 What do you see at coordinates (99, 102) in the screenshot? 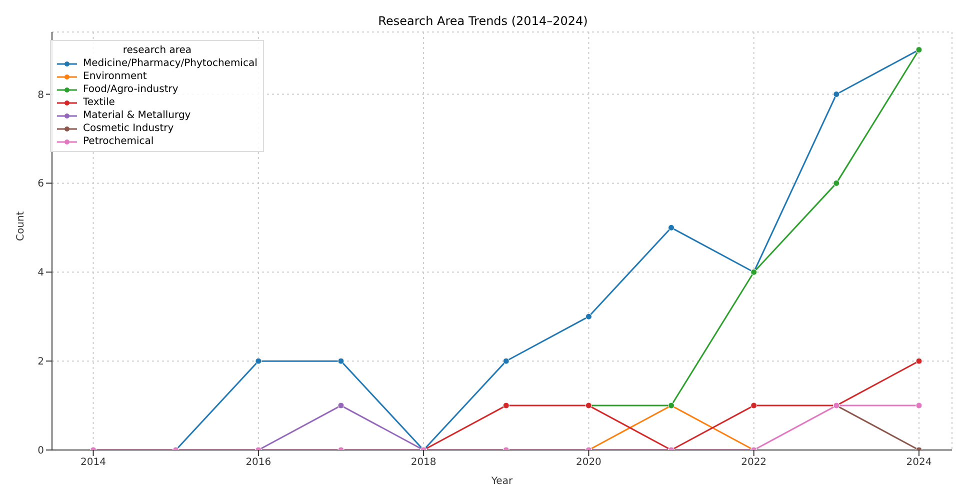
I see `legend-label: Textile` at bounding box center [99, 102].